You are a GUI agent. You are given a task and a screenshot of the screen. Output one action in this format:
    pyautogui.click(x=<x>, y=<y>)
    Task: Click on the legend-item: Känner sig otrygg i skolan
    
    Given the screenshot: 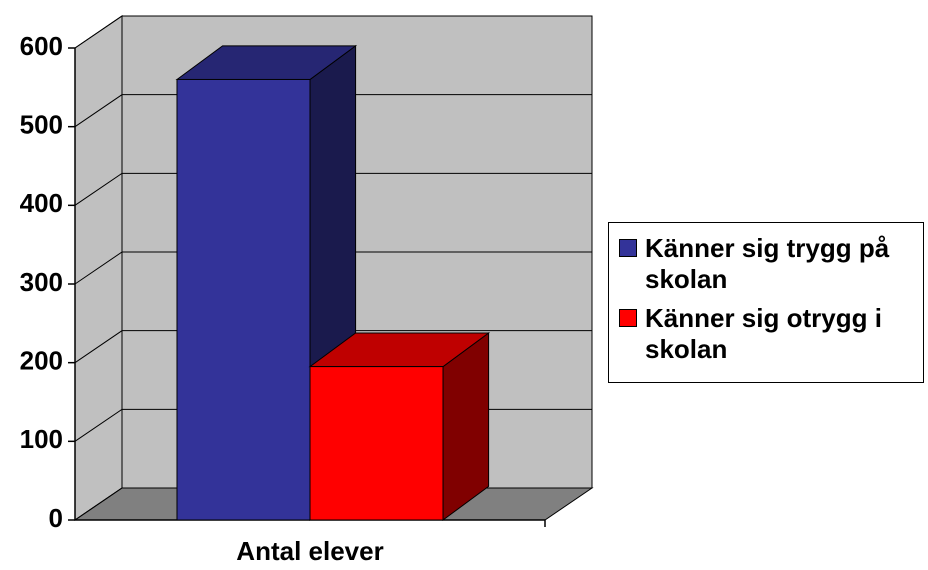 What is the action you would take?
    pyautogui.click(x=766, y=334)
    